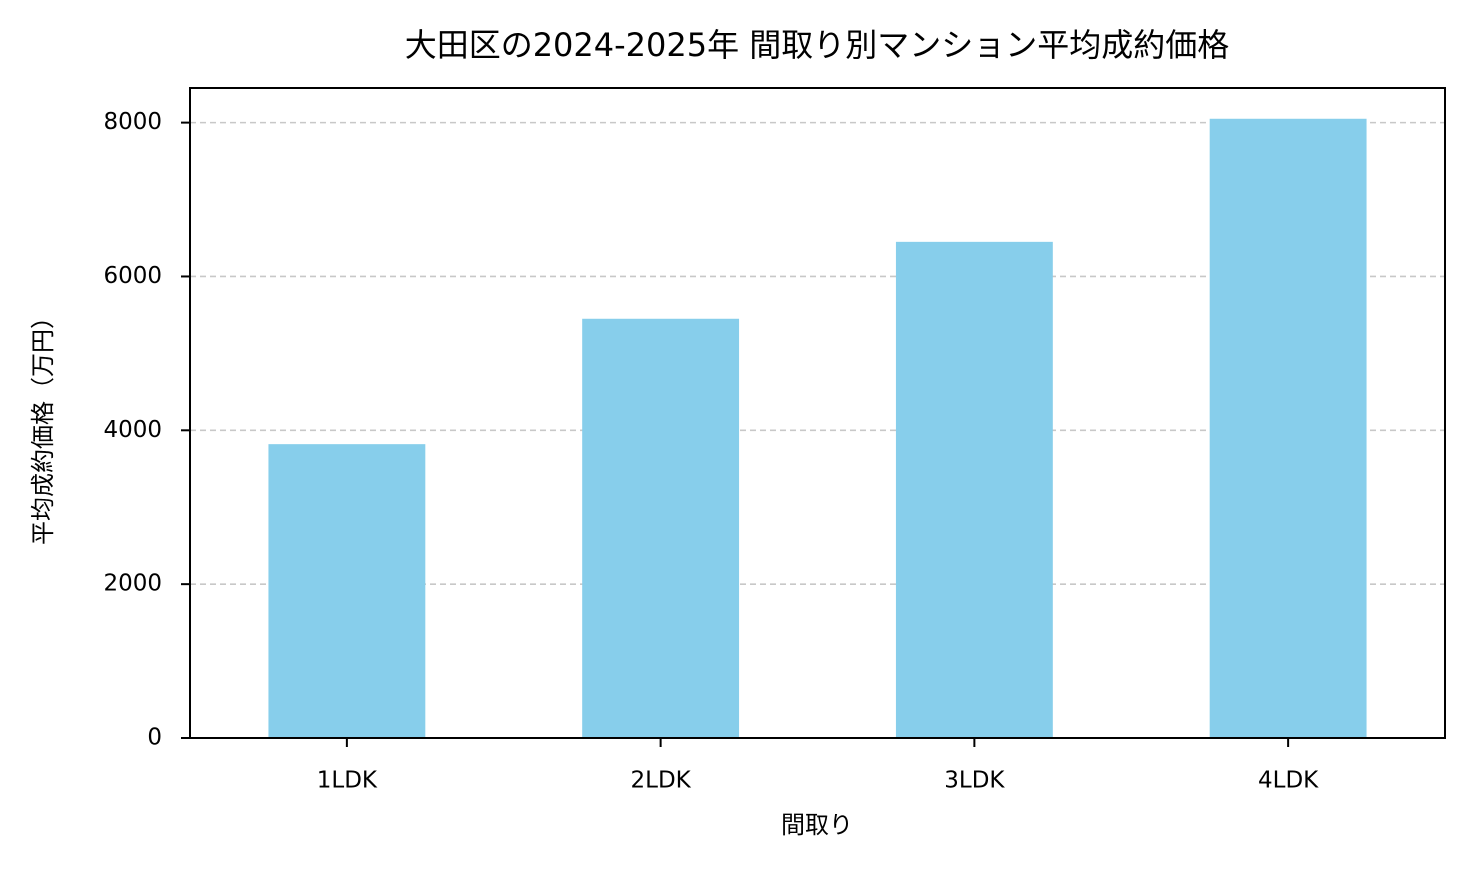 The width and height of the screenshot is (1474, 874). Describe the element at coordinates (817, 45) in the screenshot. I see `chart-title: 大田区の2024-2025年 間取り別マンション平均成約価格` at that location.